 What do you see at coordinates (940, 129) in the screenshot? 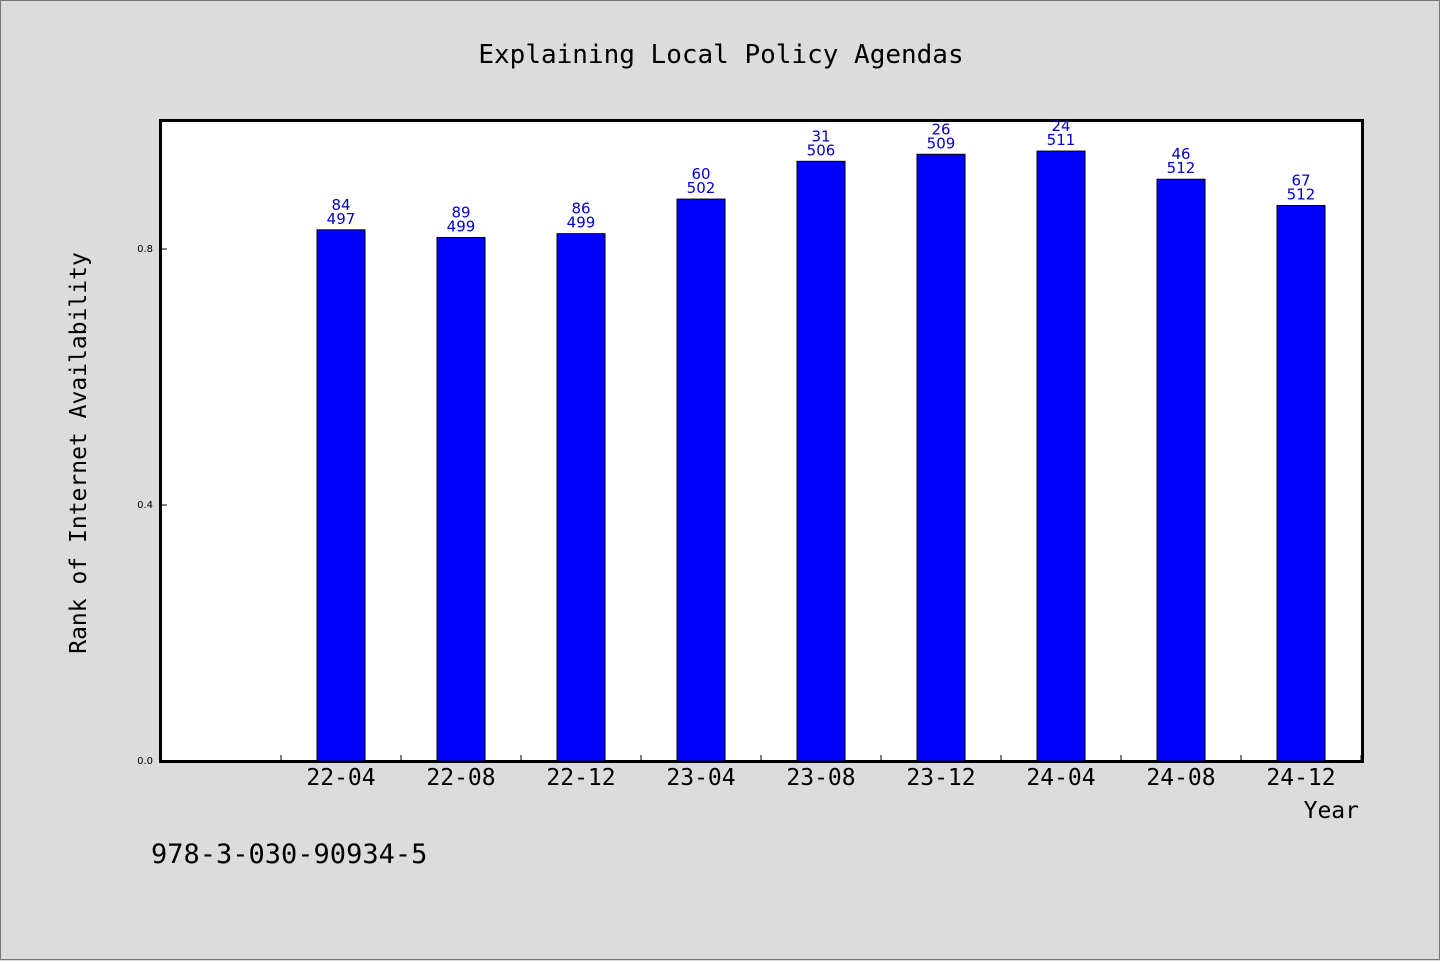
I see `bar-label-top: 26` at bounding box center [940, 129].